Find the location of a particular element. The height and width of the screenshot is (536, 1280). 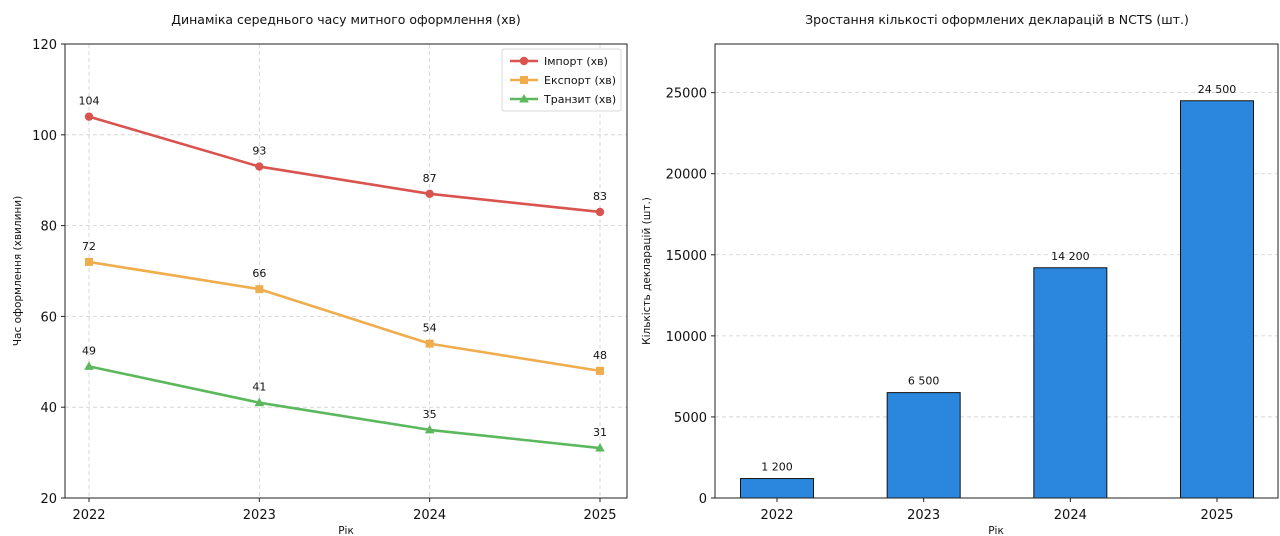

line-chart-y-tick-label: 100 is located at coordinates (44, 136).